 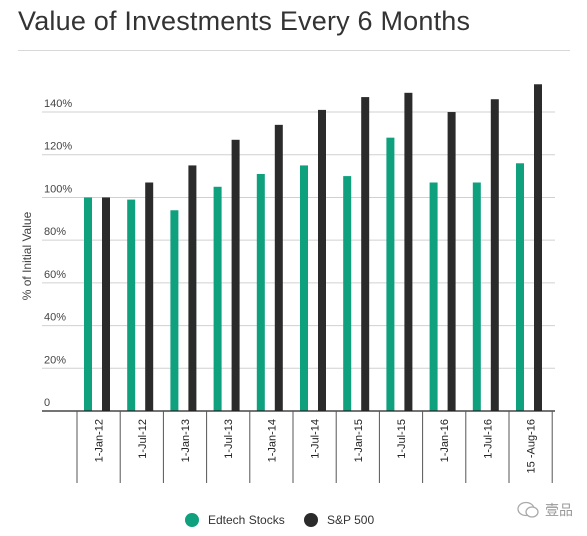 What do you see at coordinates (58, 104) in the screenshot?
I see `y-tick-label: 140%` at bounding box center [58, 104].